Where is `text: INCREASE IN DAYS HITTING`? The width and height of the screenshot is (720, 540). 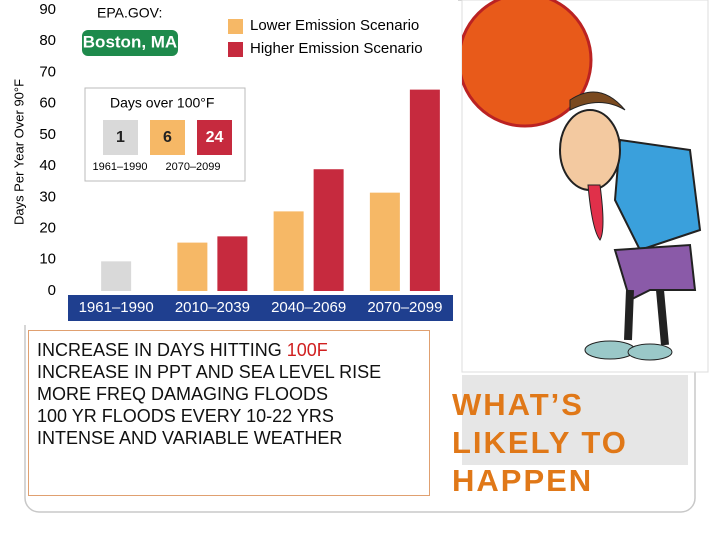 text: INCREASE IN DAYS HITTING is located at coordinates (159, 350).